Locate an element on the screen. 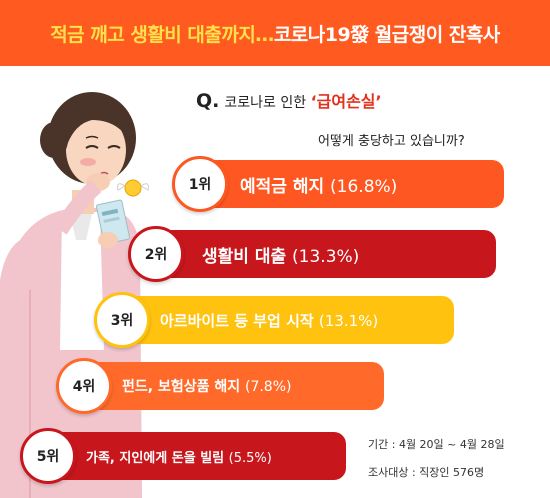 This screenshot has height=498, width=550. bar-rank-4: 펀드, 보험상품 해지 (7.8%) is located at coordinates (232, 386).